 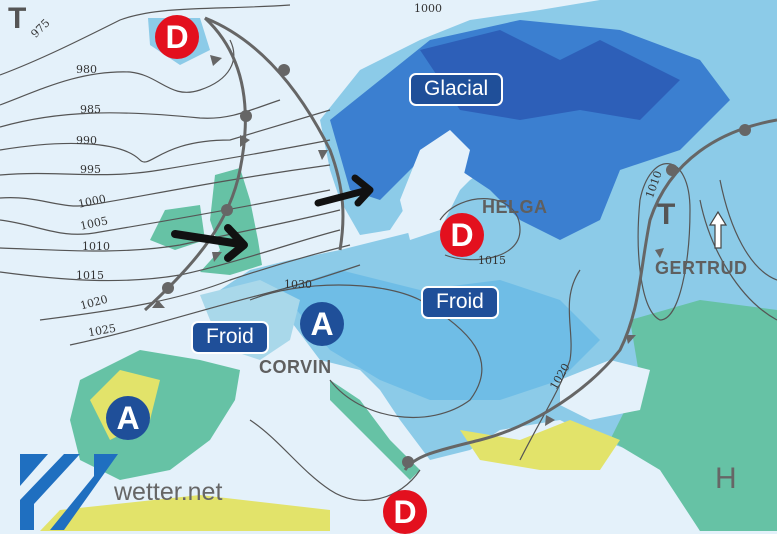 I want to click on ireland, so click(x=177, y=227).